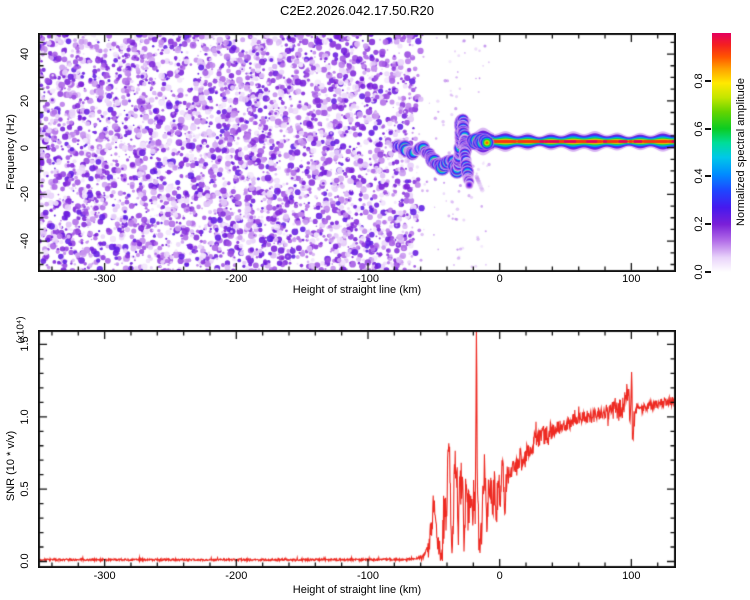 The height and width of the screenshot is (600, 750). What do you see at coordinates (699, 176) in the screenshot?
I see `colorbar-tick-label: 0.4` at bounding box center [699, 176].